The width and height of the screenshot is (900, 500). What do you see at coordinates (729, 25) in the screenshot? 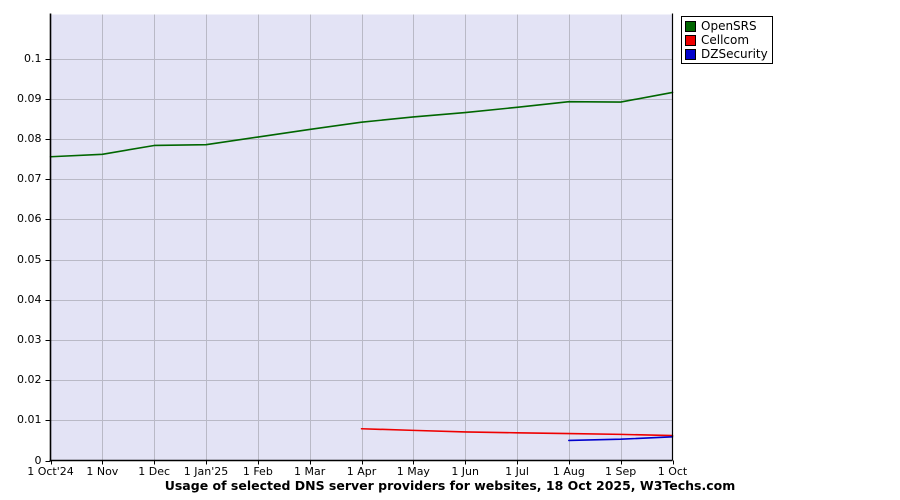
I see `legend-item-label: OpenSRS` at bounding box center [729, 25].